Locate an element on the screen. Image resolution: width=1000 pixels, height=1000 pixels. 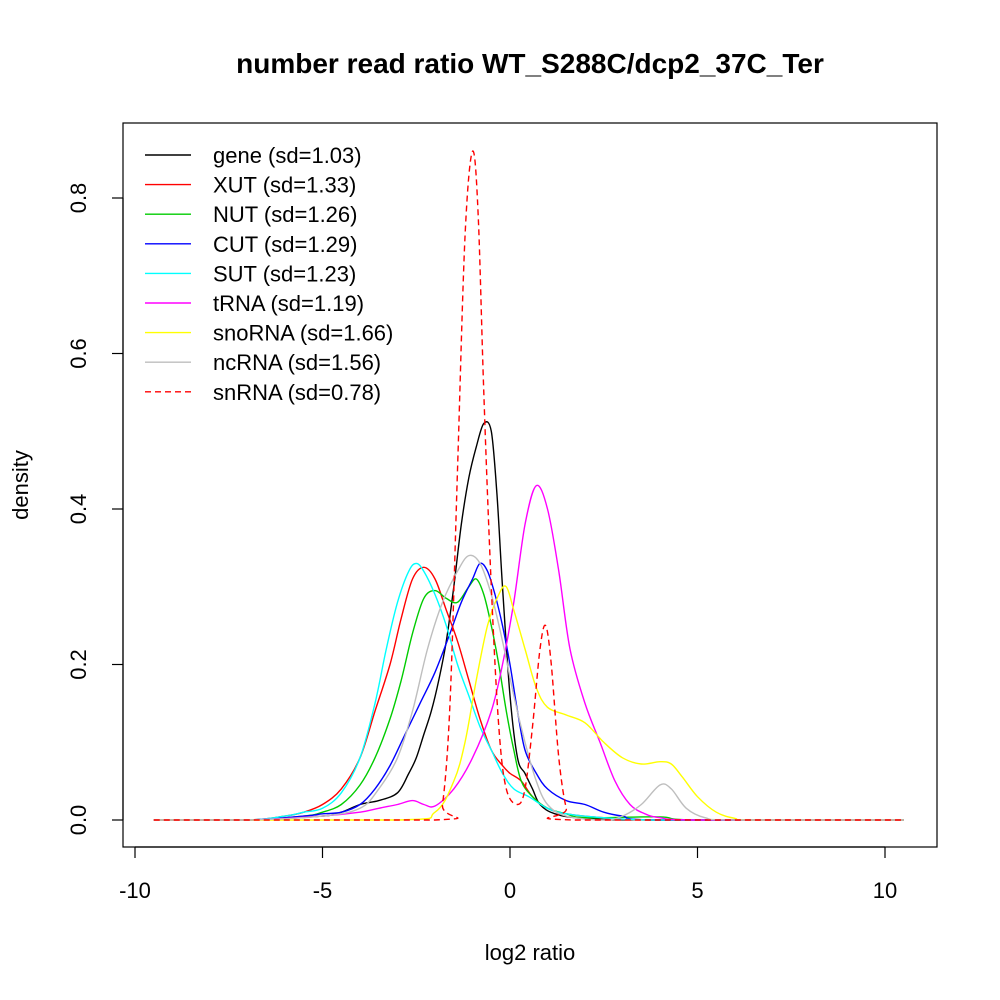
legend-label: snoRNA (sd=1.66) is located at coordinates (303, 333).